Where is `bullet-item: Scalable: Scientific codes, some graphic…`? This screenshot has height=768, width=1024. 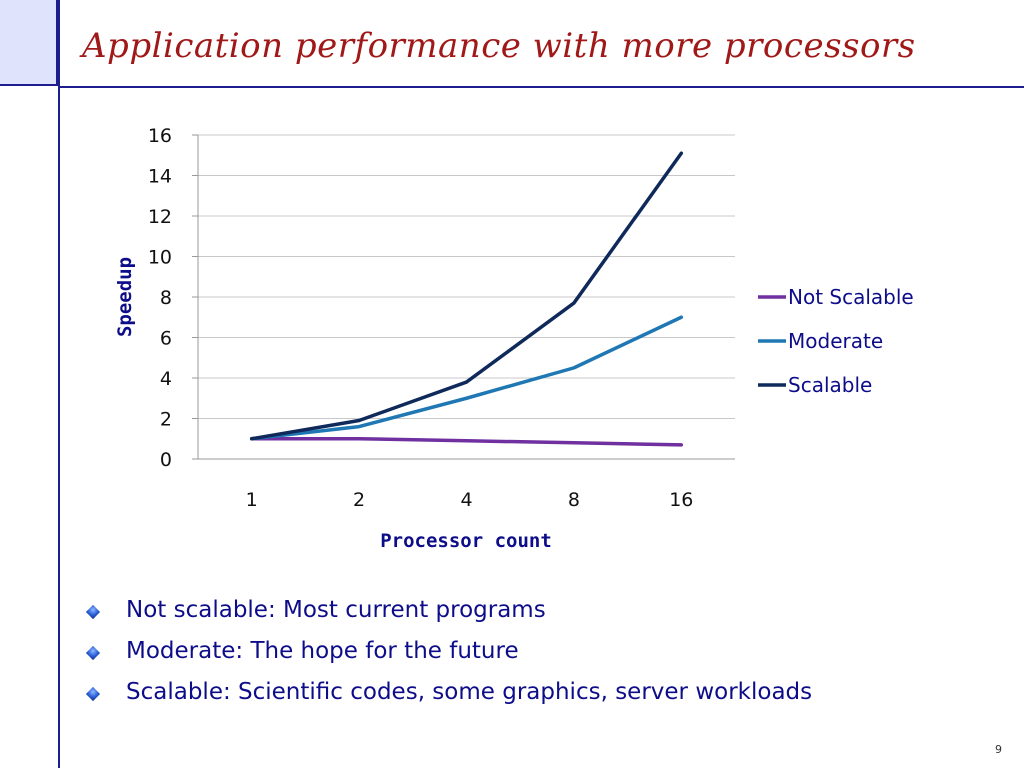
bullet-item: Scalable: Scientific codes, some graphic… is located at coordinates (449, 697).